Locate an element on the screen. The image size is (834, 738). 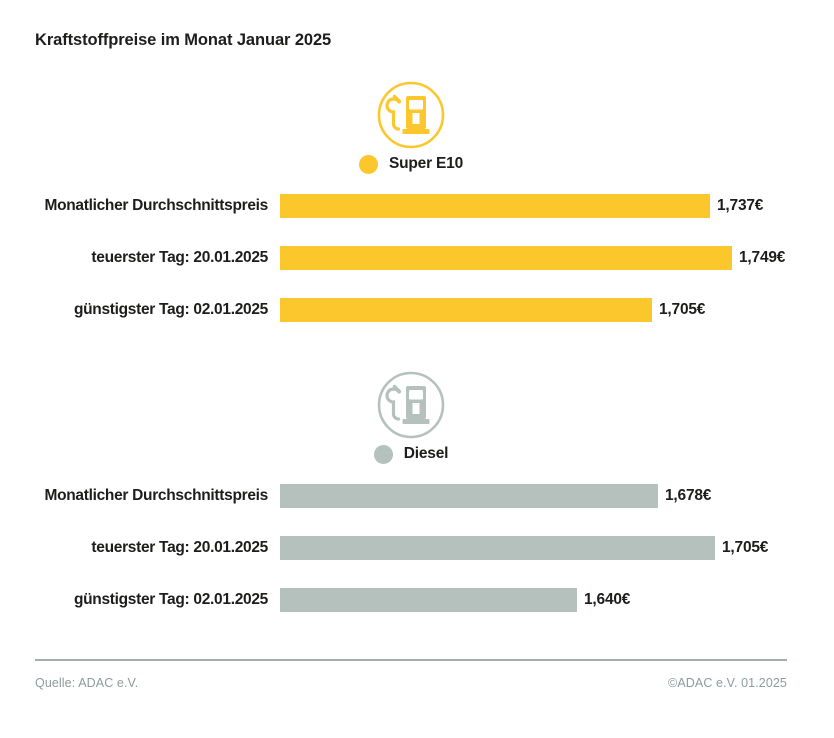
legend-diesel: Diesel is located at coordinates (411, 454).